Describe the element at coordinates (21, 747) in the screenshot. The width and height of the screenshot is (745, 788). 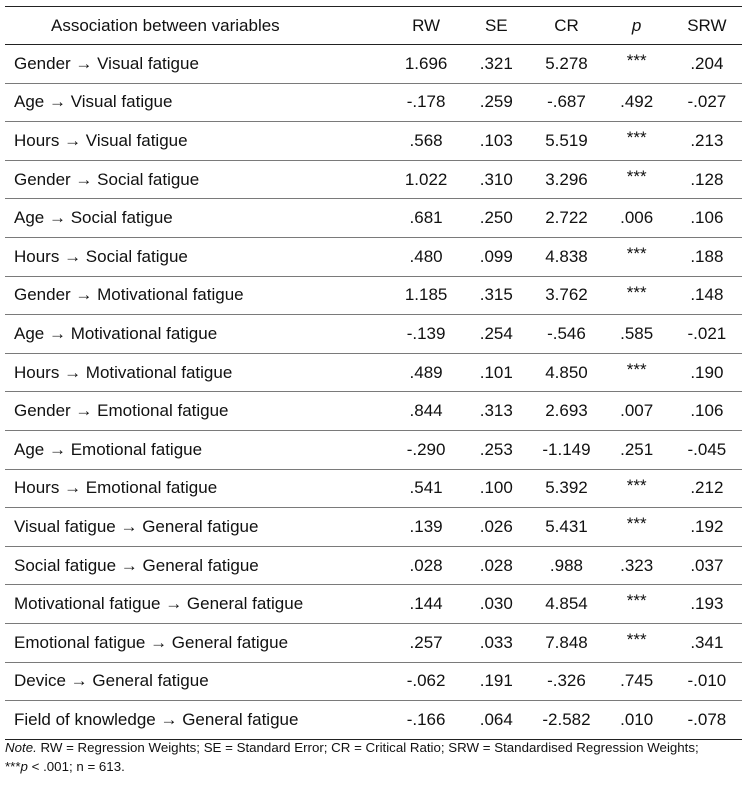
I see `note-label: Note.` at that location.